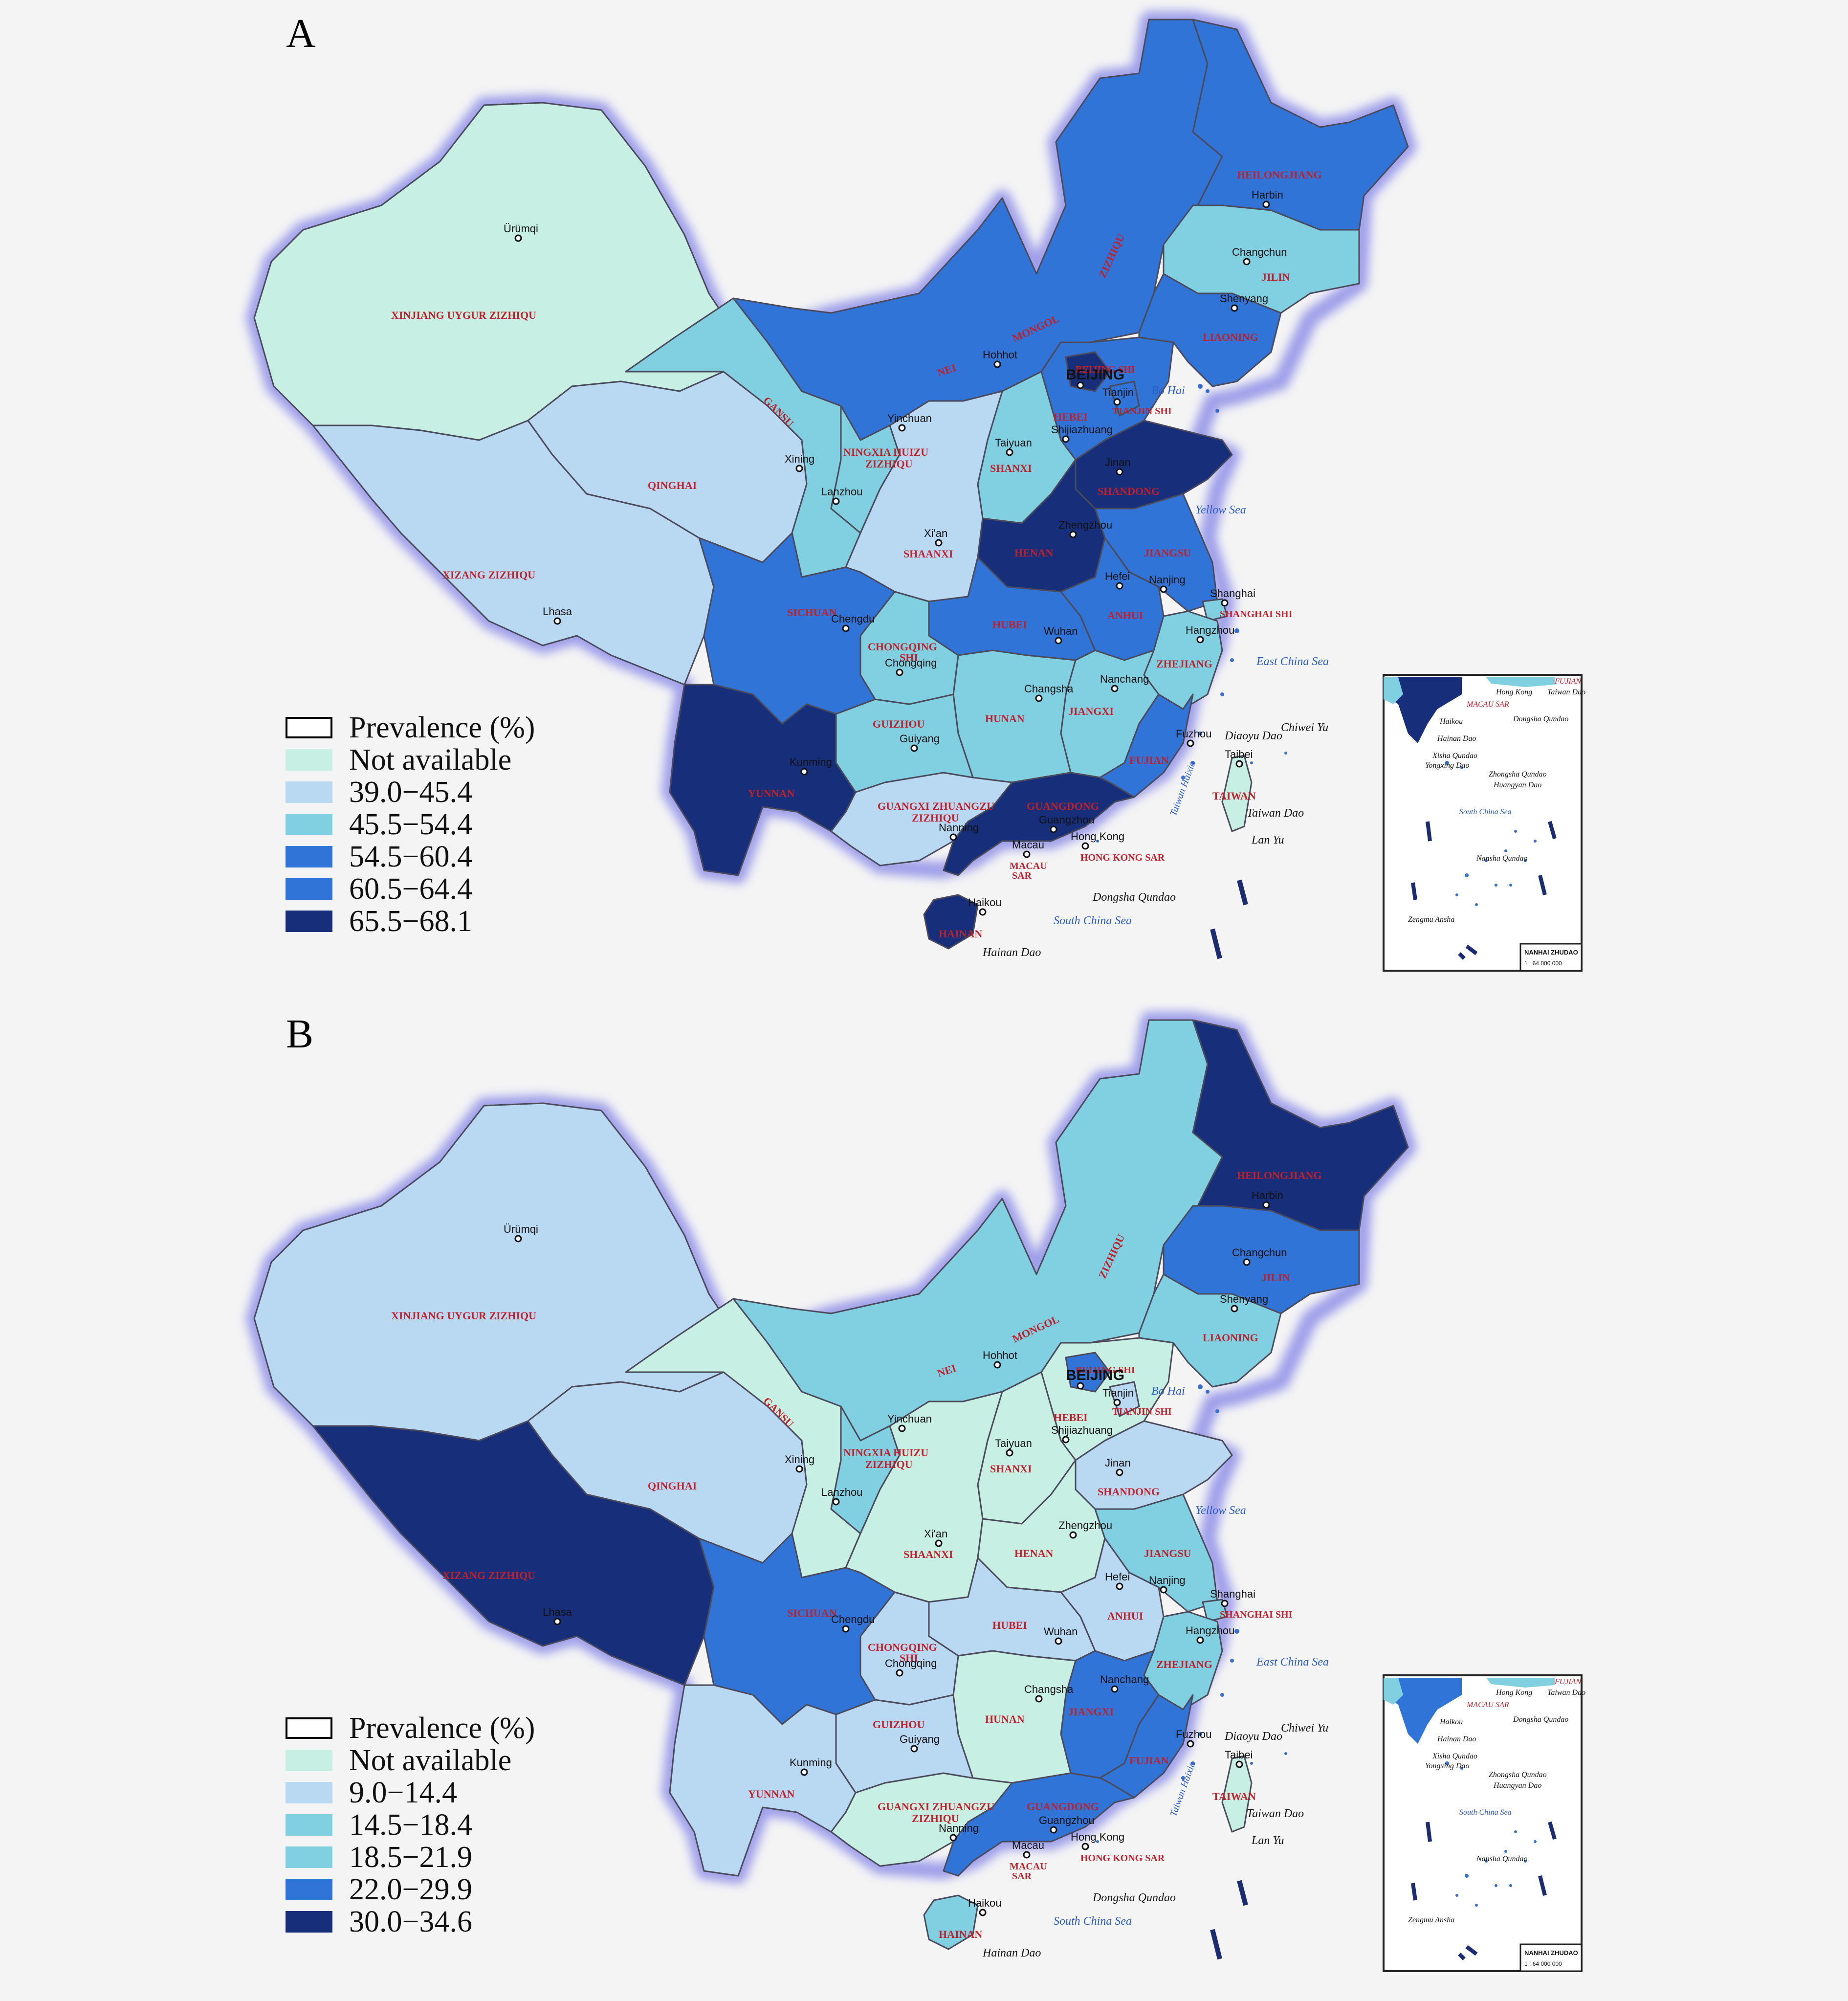 This screenshot has width=1848, height=2001. Describe the element at coordinates (1566, 1693) in the screenshot. I see `inset-taiwan-dao: Taiwan Dao` at that location.